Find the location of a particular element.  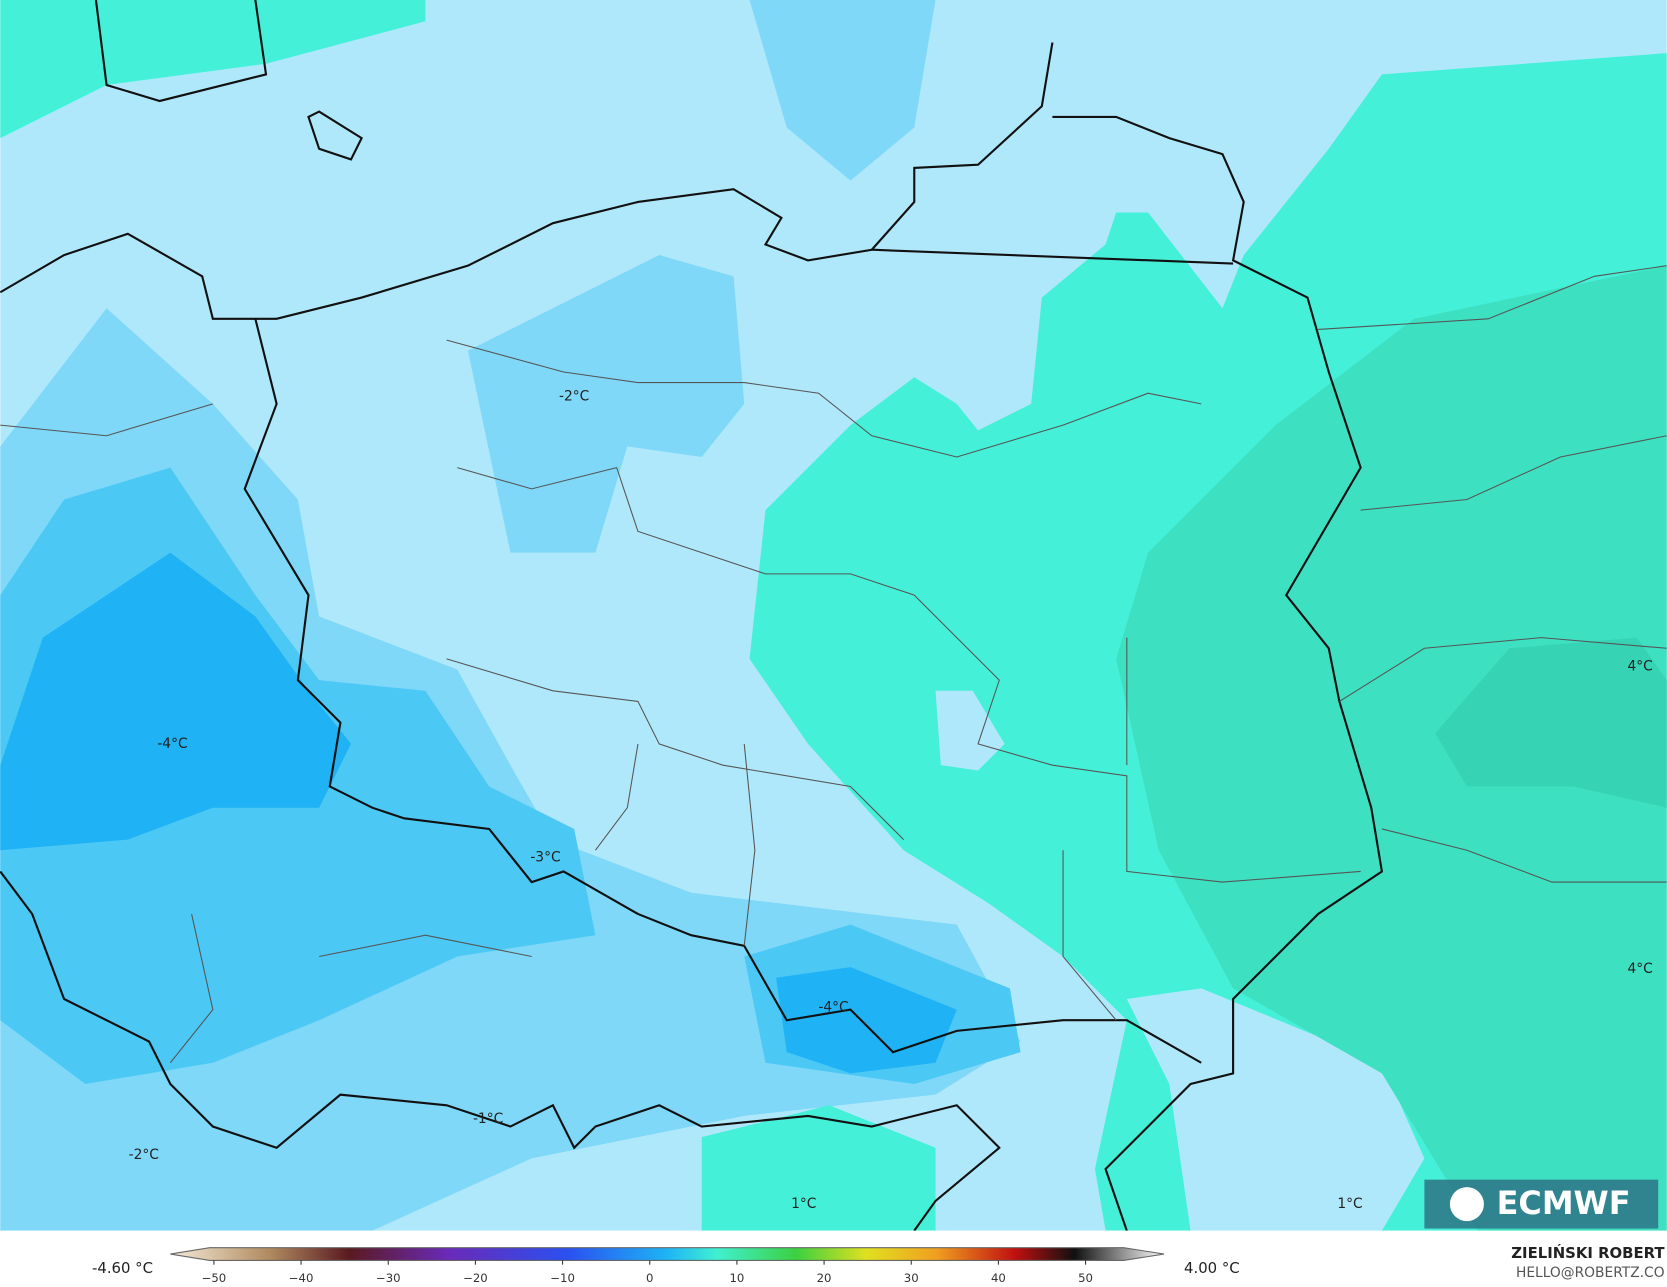

author: ZIELIŃSKI ROBERT is located at coordinates (1588, 1253).